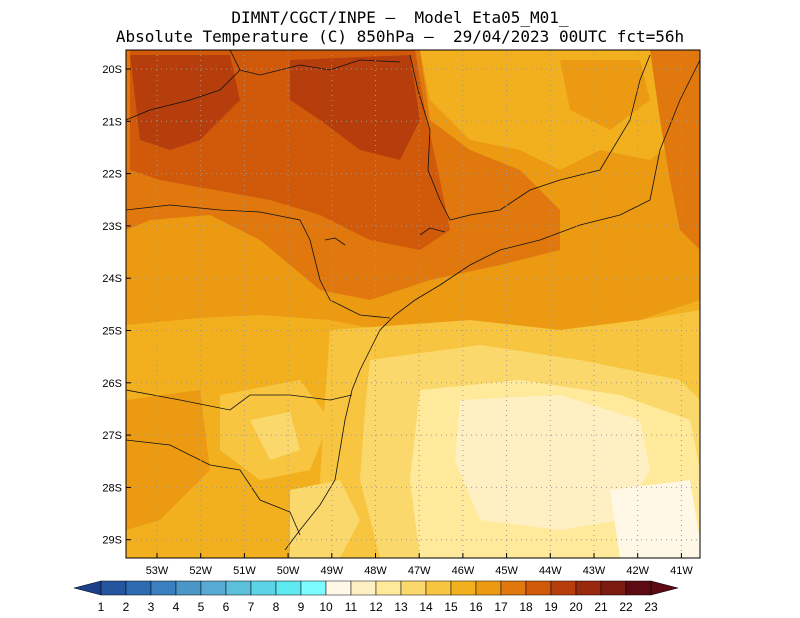 The image size is (800, 618). Describe the element at coordinates (432, 231) in the screenshot. I see `lake-outline` at that location.